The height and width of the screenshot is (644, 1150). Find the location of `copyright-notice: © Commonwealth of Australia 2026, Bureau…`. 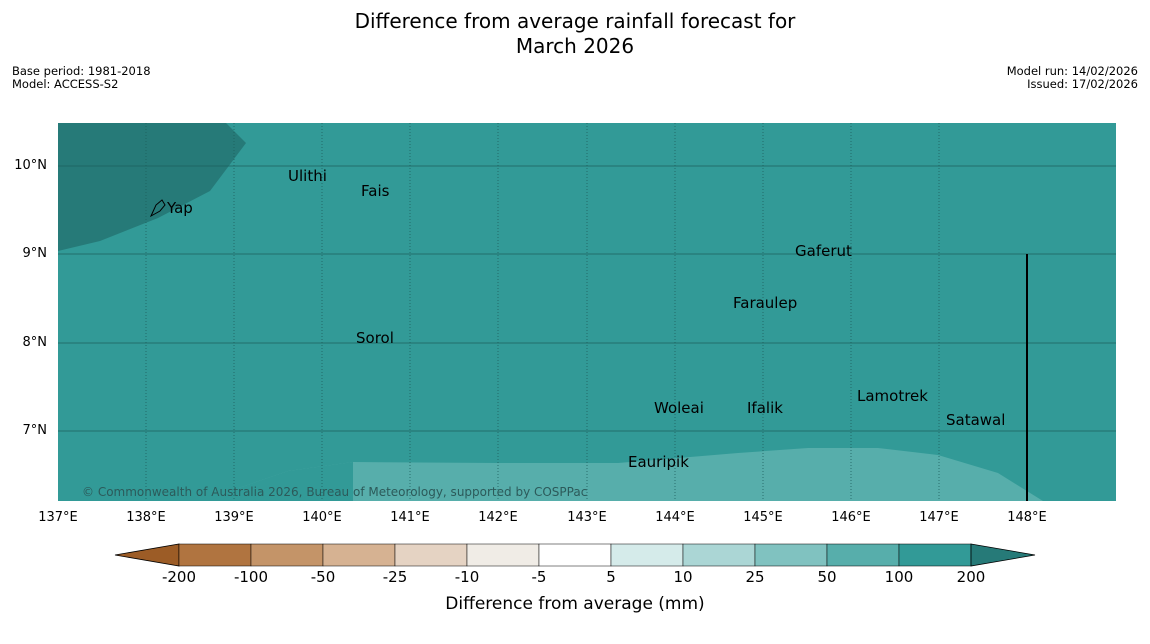

copyright-notice: © Commonwealth of Australia 2026, Bureau… is located at coordinates (335, 492).